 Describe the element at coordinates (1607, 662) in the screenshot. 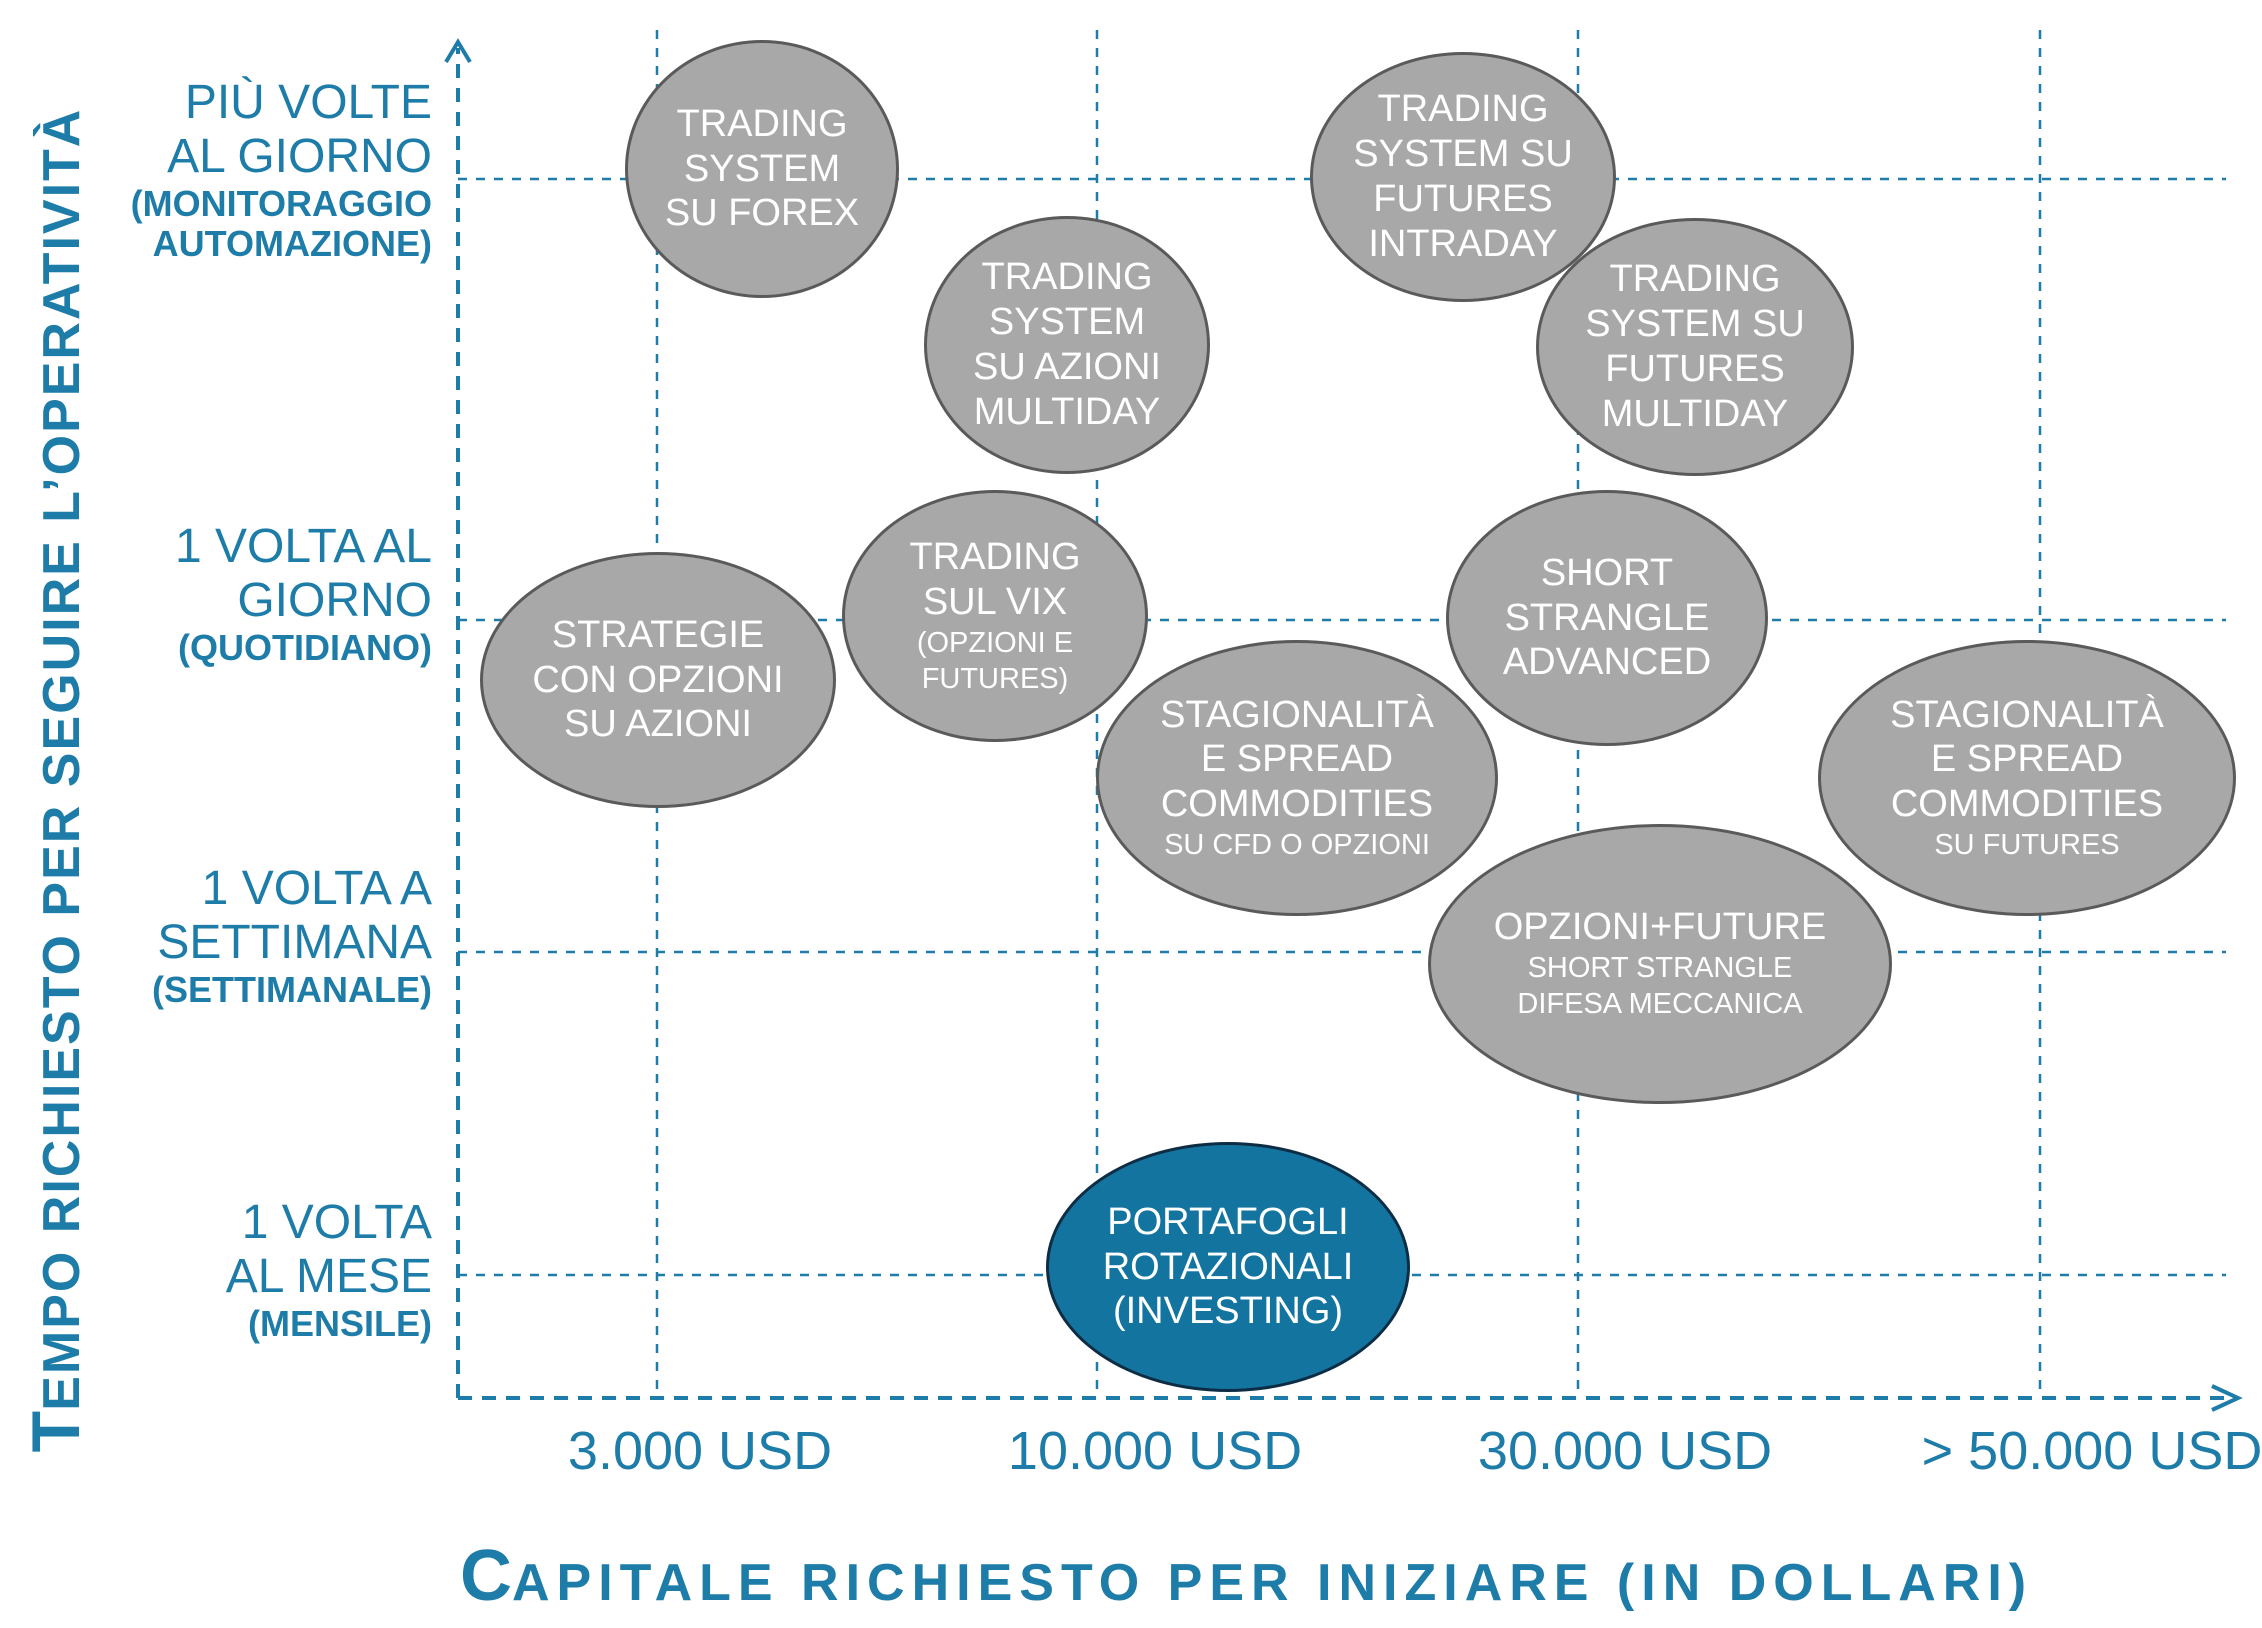

I see `bubble-text: ADVANCED` at that location.